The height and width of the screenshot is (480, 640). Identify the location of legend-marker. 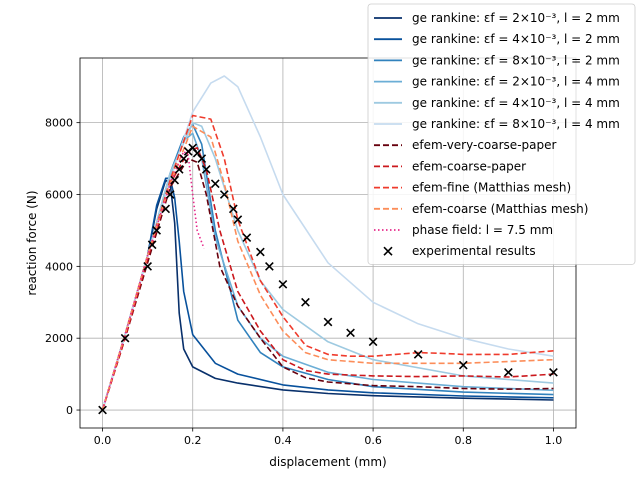
(388, 251).